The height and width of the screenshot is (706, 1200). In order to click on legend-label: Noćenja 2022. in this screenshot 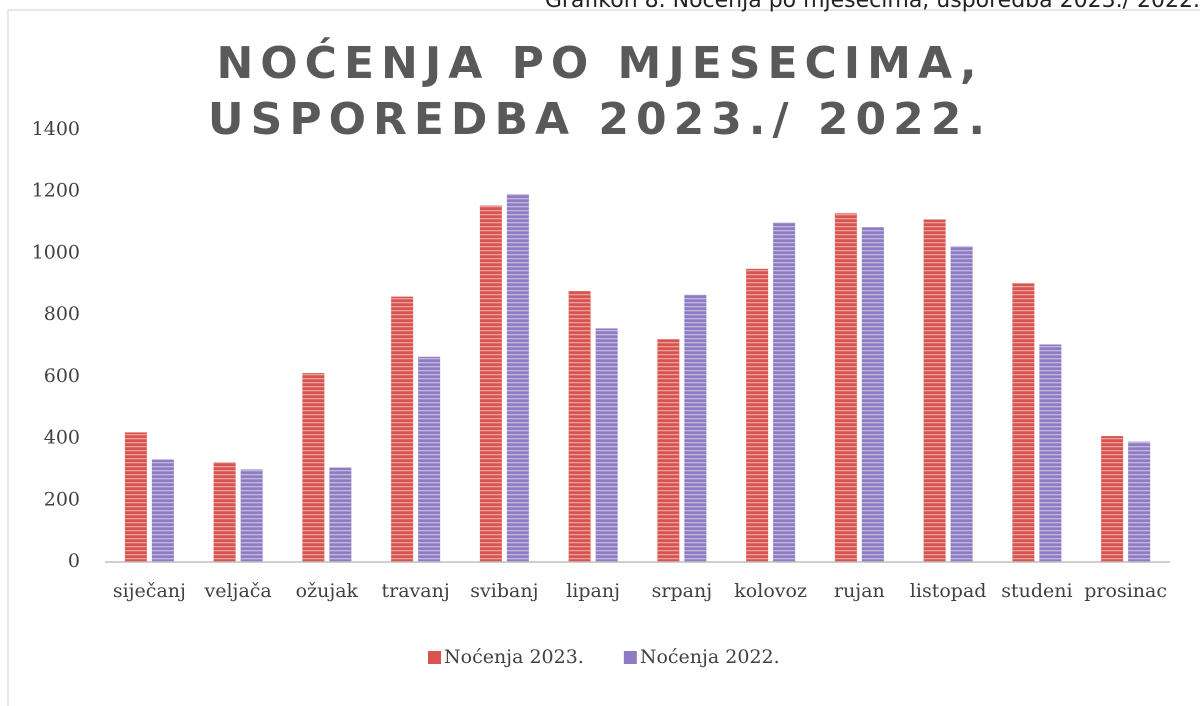, I will do `click(710, 657)`.